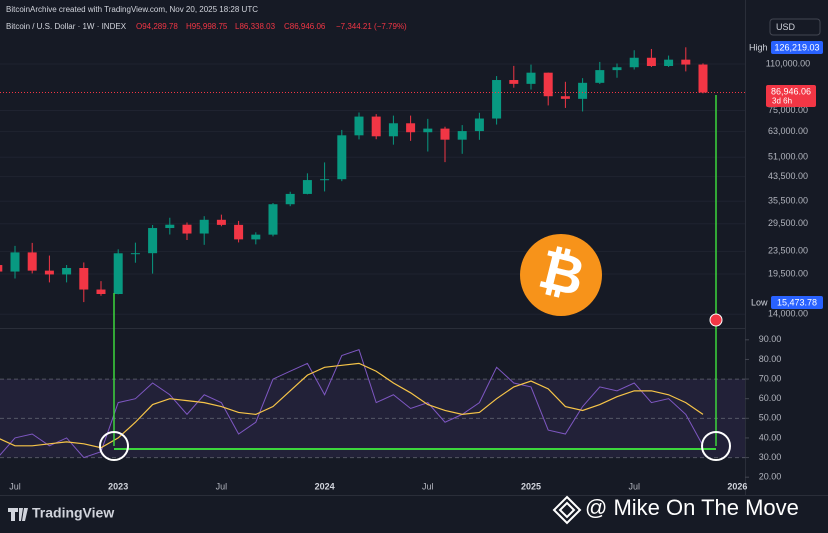 The height and width of the screenshot is (533, 828). I want to click on countdown: 3d 6h, so click(782, 101).